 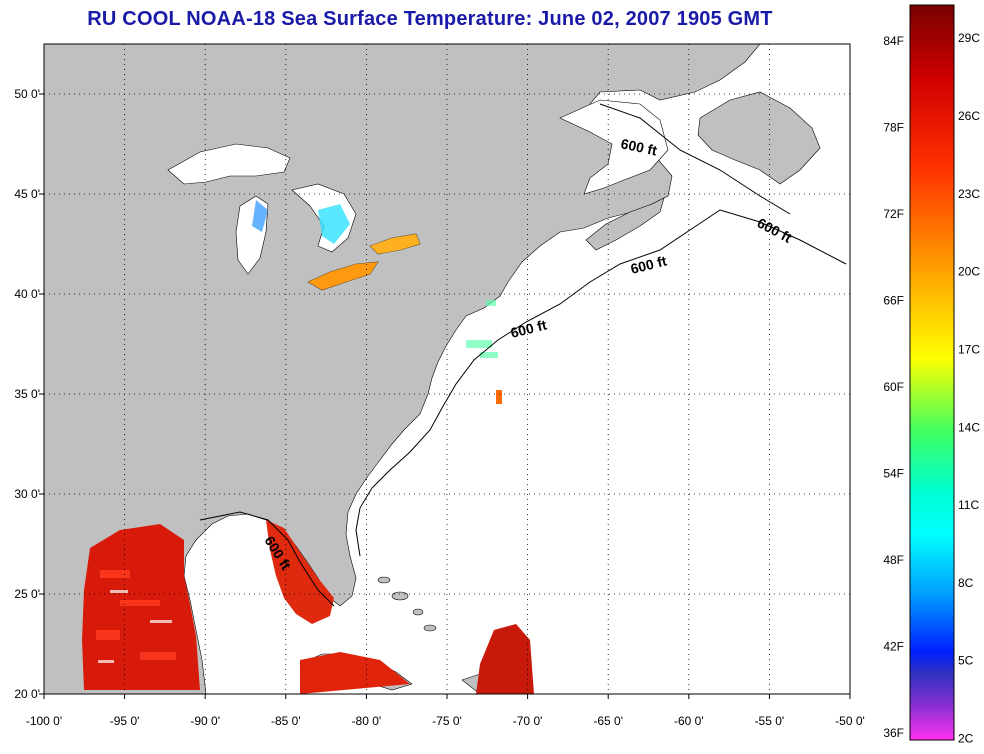 I want to click on colorbar-f-label: 78F, so click(x=893, y=128).